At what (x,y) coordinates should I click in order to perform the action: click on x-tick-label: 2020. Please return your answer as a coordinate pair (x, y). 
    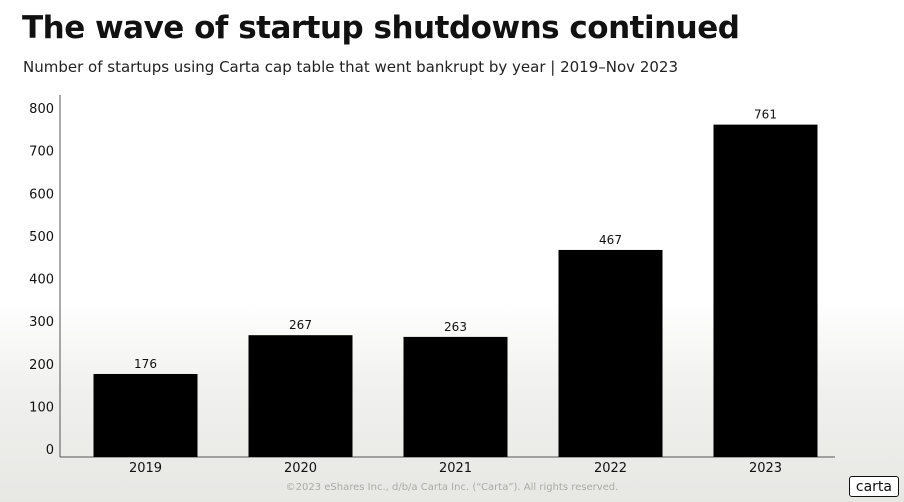
    Looking at the image, I should click on (300, 468).